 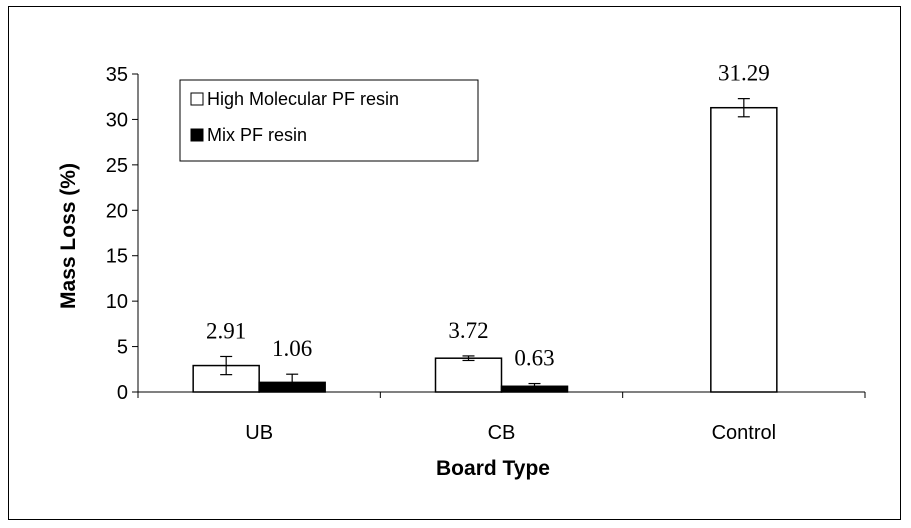 What do you see at coordinates (501, 395) in the screenshot?
I see `x-axis-ticks` at bounding box center [501, 395].